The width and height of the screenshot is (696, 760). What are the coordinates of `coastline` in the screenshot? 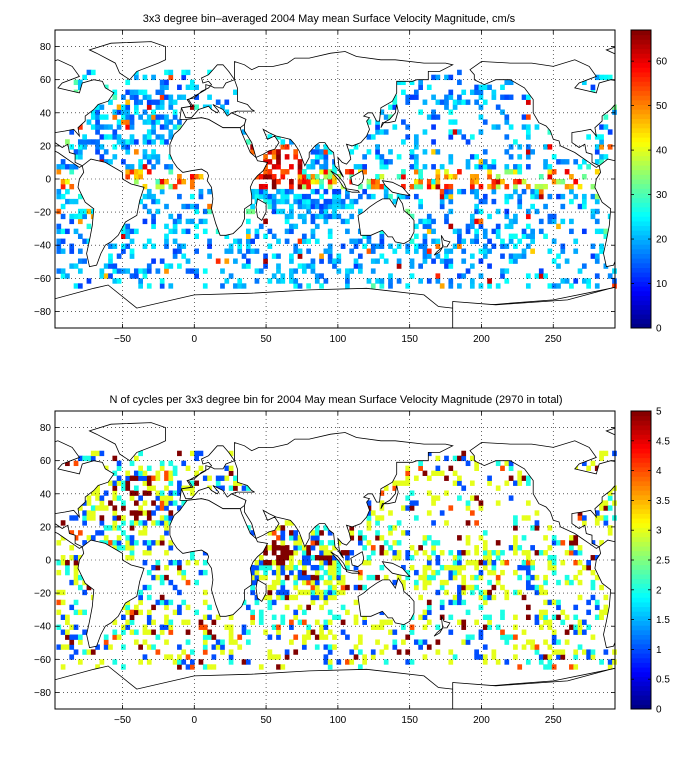 It's located at (386, 601).